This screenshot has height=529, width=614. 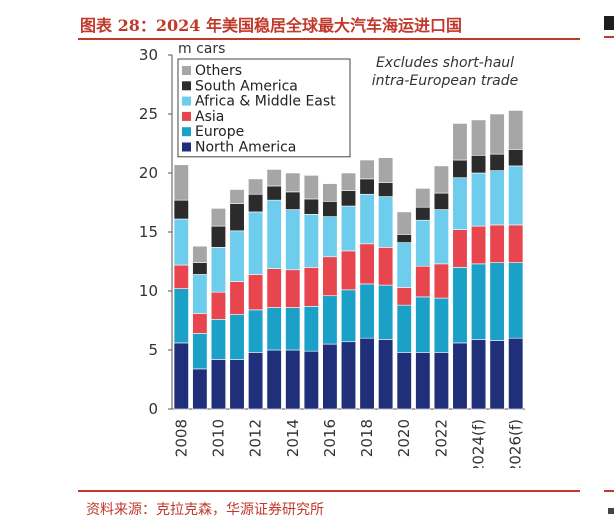 I want to click on cropped-edge-rule-bottom, so click(x=609, y=491).